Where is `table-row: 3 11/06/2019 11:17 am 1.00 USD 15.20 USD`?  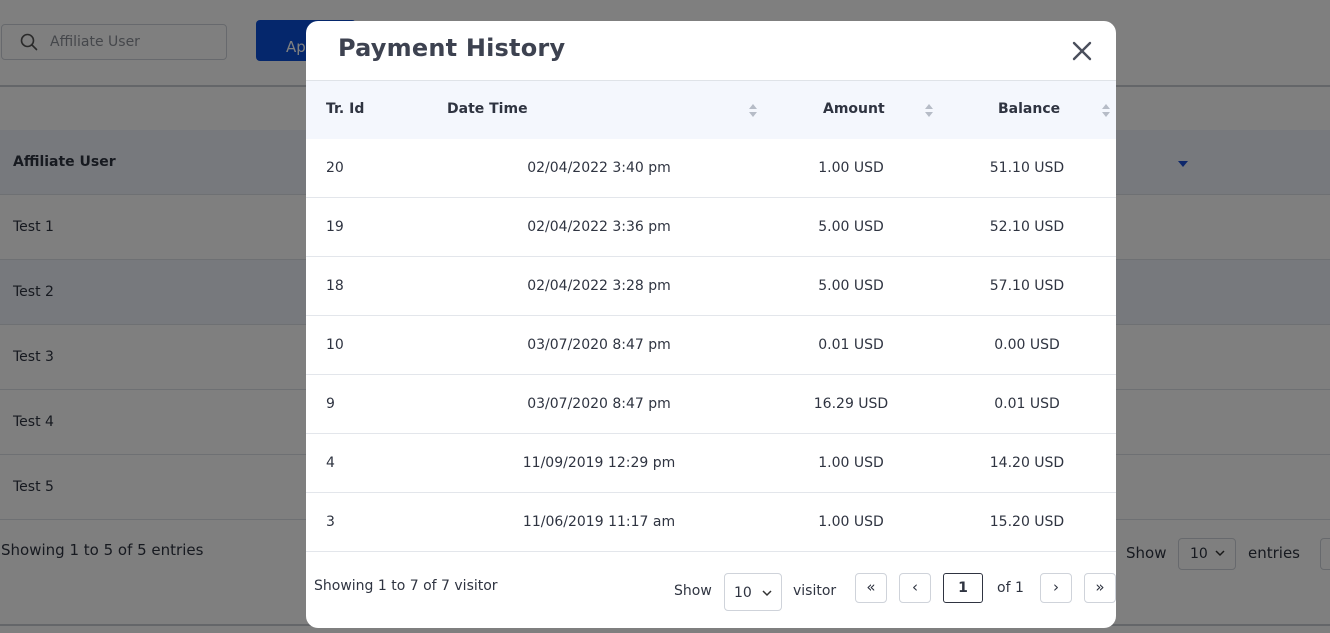
table-row: 3 11/06/2019 11:17 am 1.00 USD 15.20 USD is located at coordinates (711, 522).